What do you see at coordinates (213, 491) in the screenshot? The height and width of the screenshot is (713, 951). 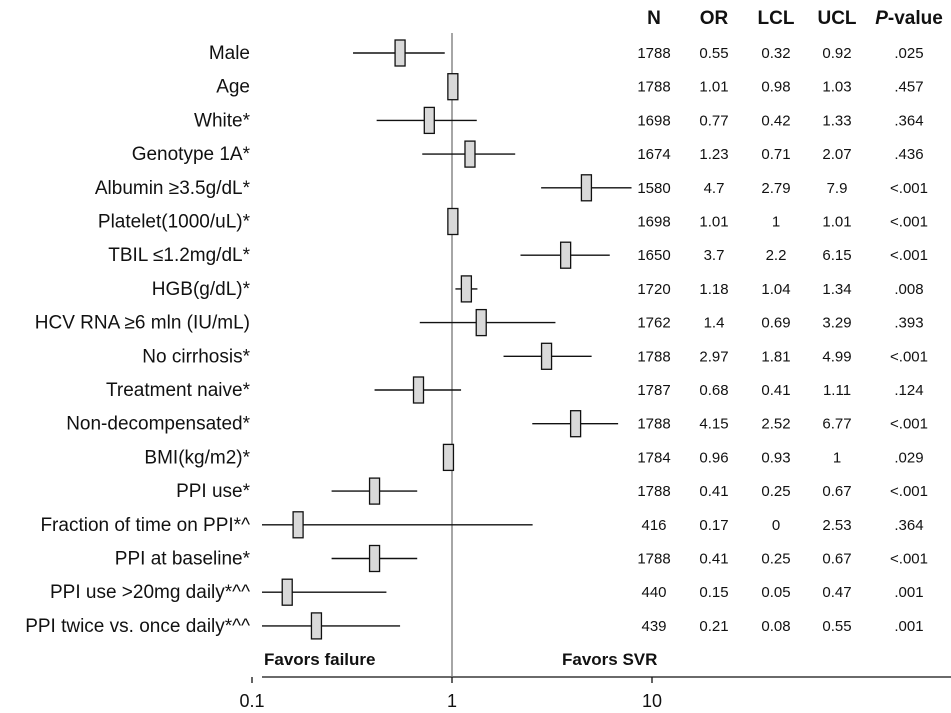 I see `row-label: PPI use*` at bounding box center [213, 491].